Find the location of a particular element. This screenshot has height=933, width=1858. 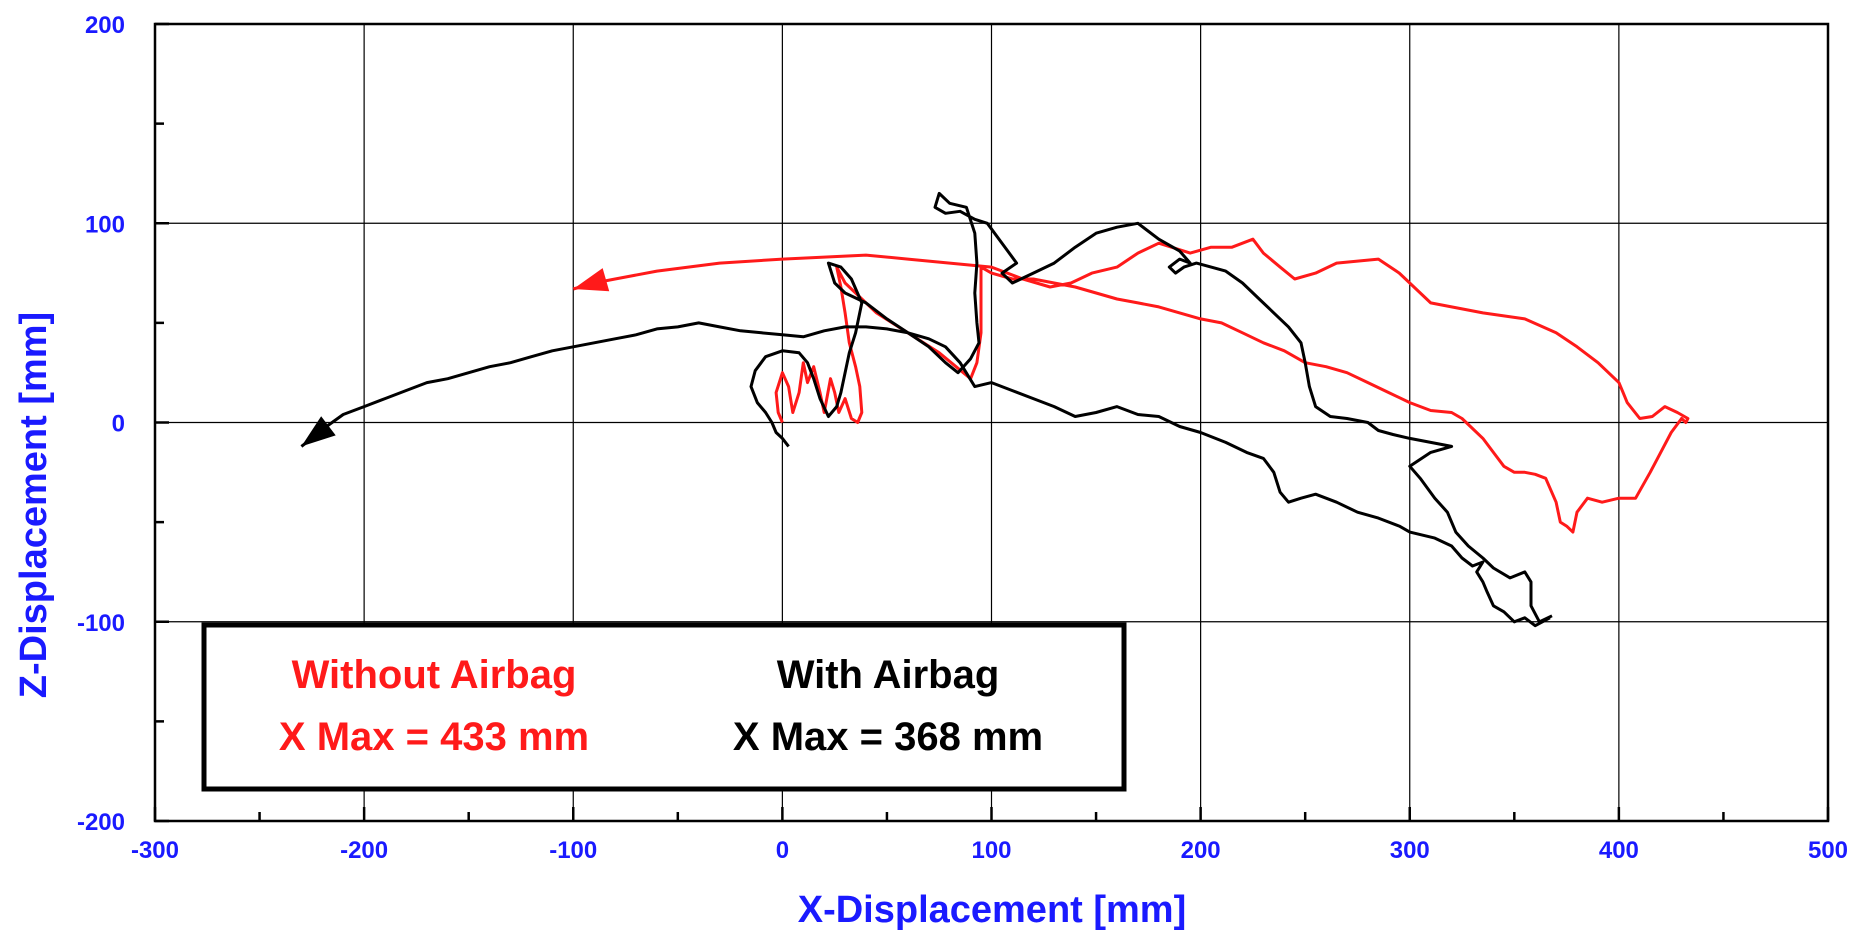

y-tick-label: -100 is located at coordinates (101, 623).